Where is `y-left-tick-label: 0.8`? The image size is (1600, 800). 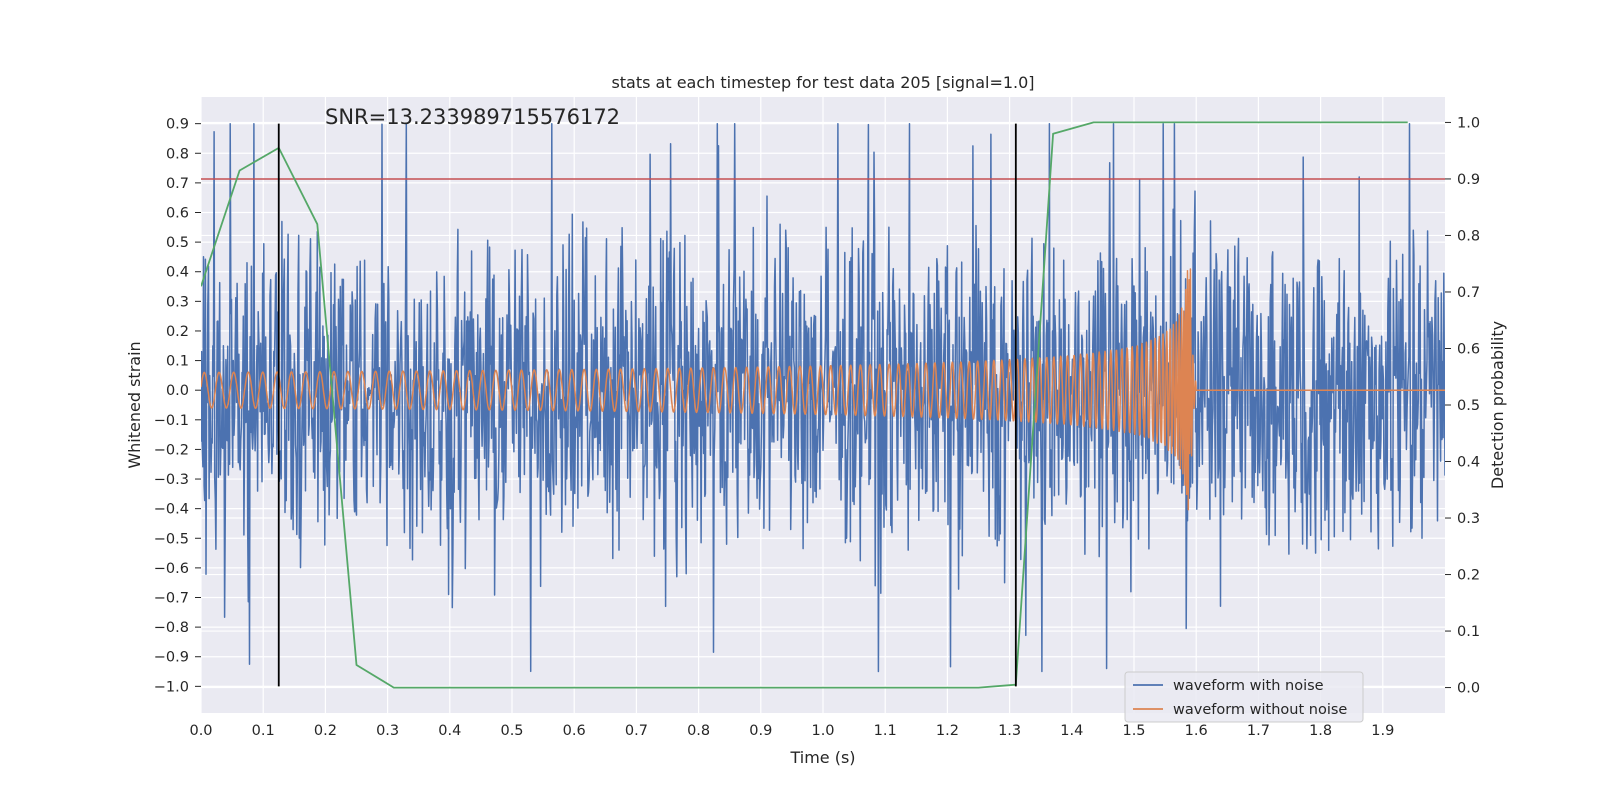
y-left-tick-label: 0.8 is located at coordinates (177, 154).